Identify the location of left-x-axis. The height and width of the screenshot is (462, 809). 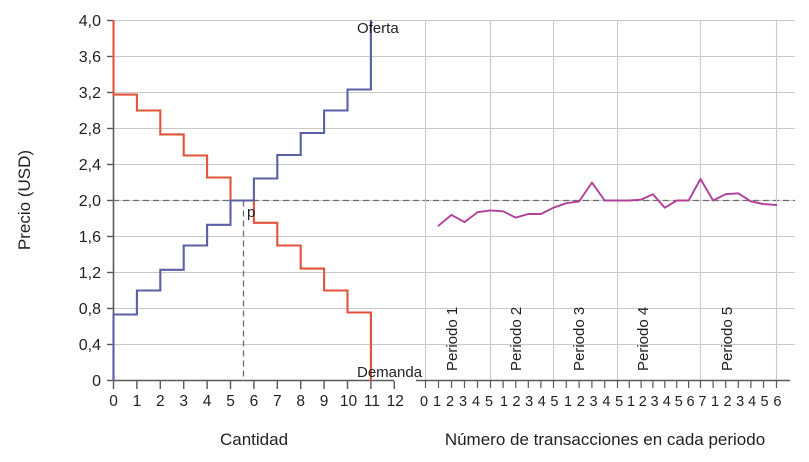
(253, 384).